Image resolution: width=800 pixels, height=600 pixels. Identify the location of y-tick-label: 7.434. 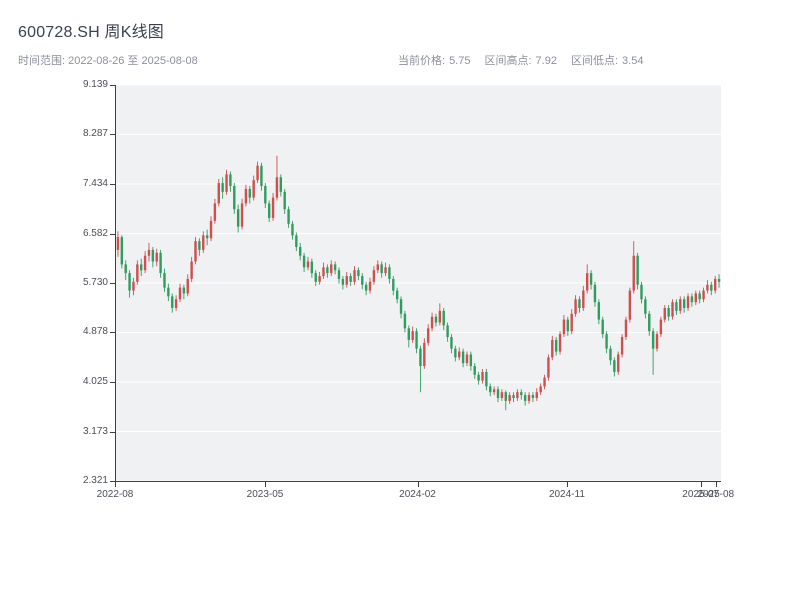
(95, 184).